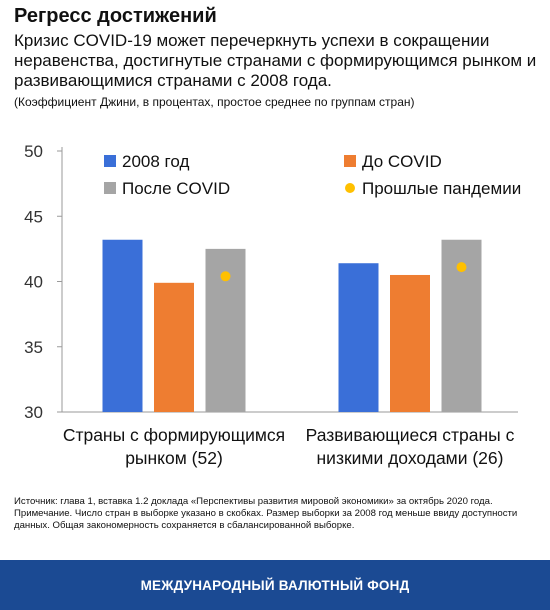 Image resolution: width=550 pixels, height=610 pixels. I want to click on x-category-label: Развивающиеся страны с, so click(410, 435).